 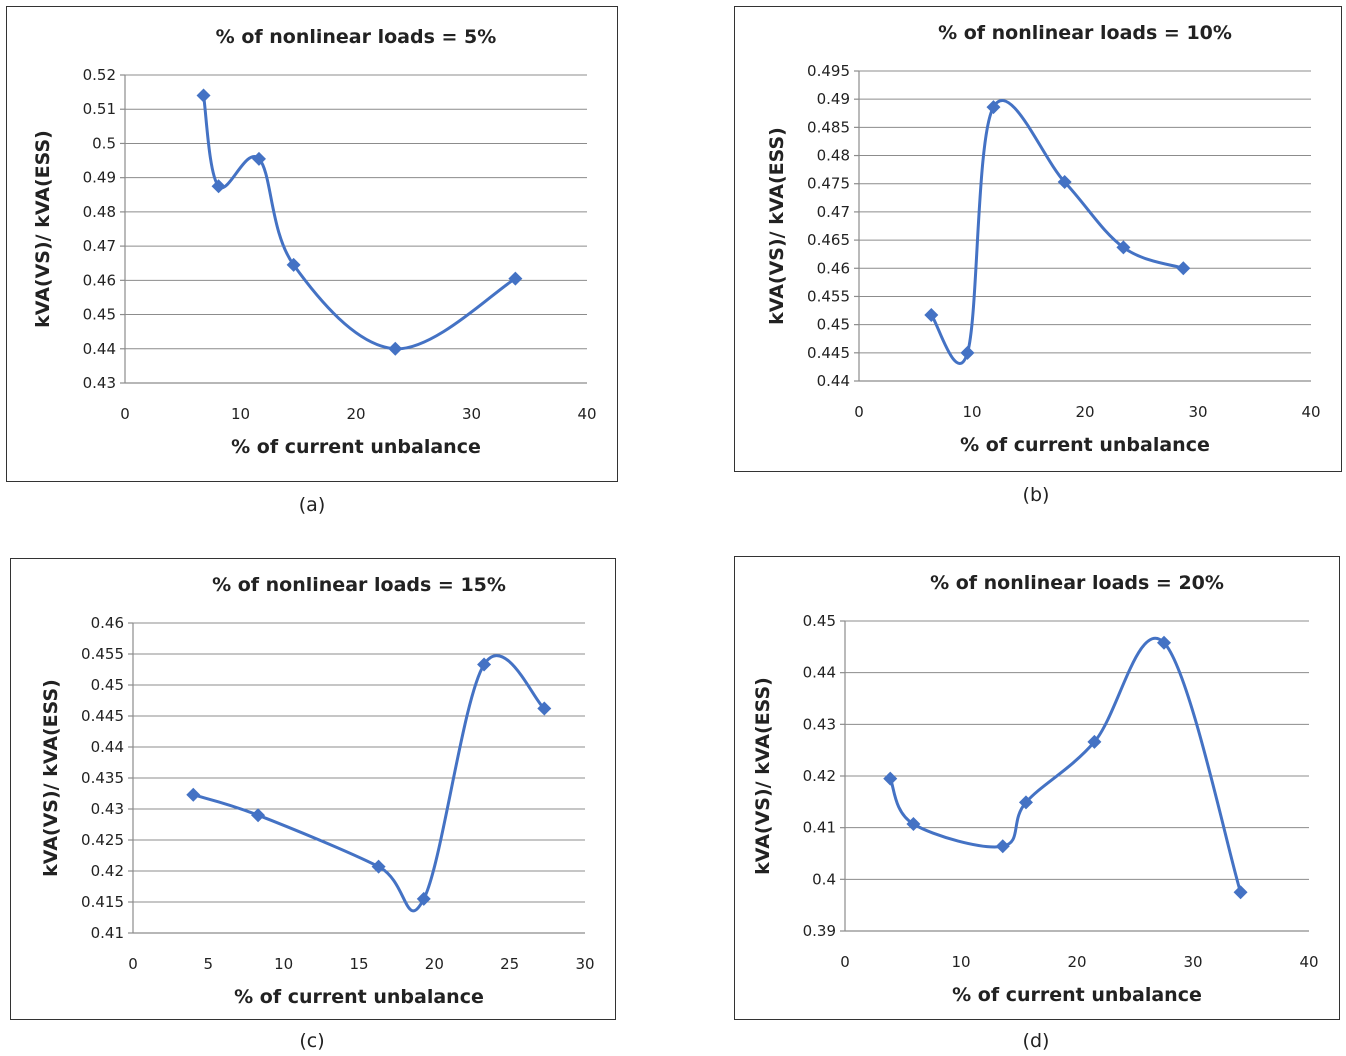 I want to click on y-tick-label-c-2: 0.42, so click(x=107, y=871).